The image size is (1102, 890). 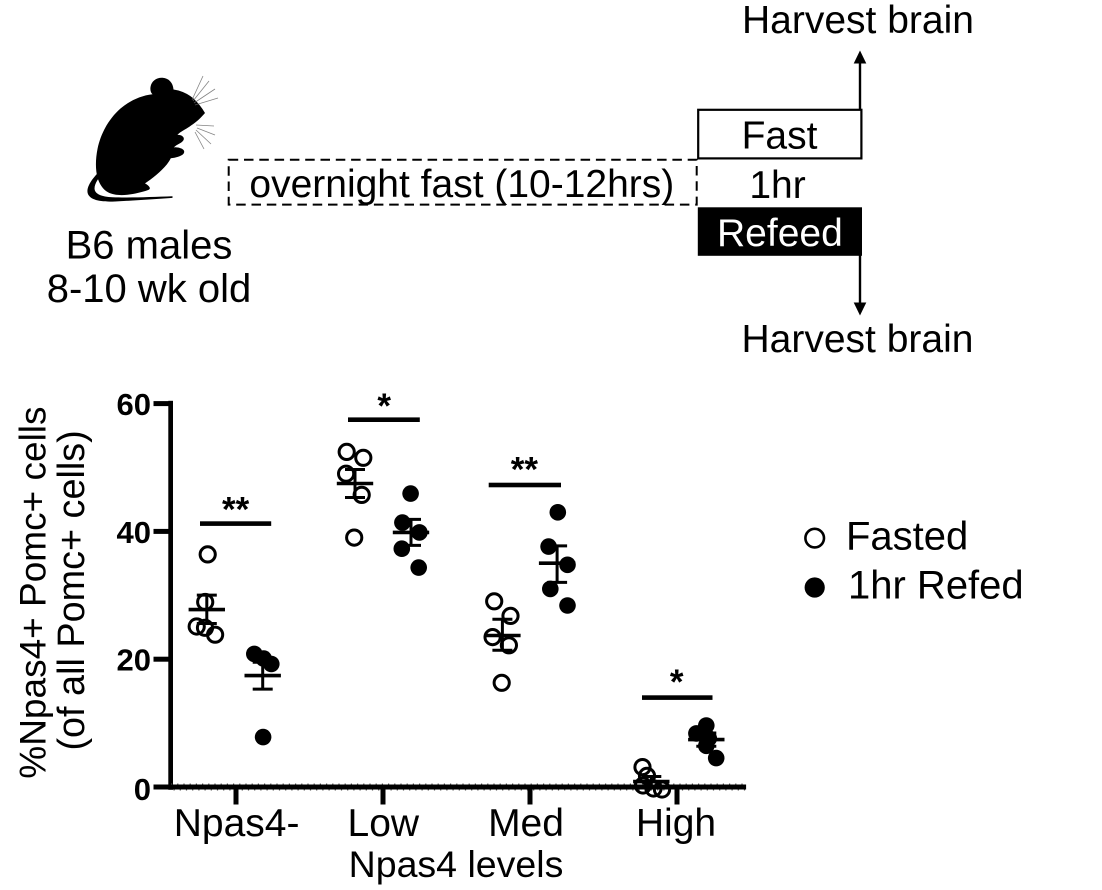 I want to click on svg-text: %Npas4+ Pomc+ cells, so click(x=33, y=592).